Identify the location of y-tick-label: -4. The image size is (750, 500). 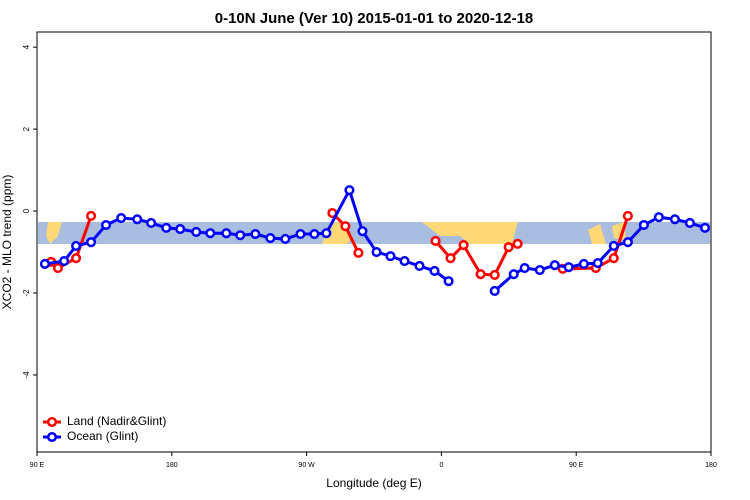
(26, 375).